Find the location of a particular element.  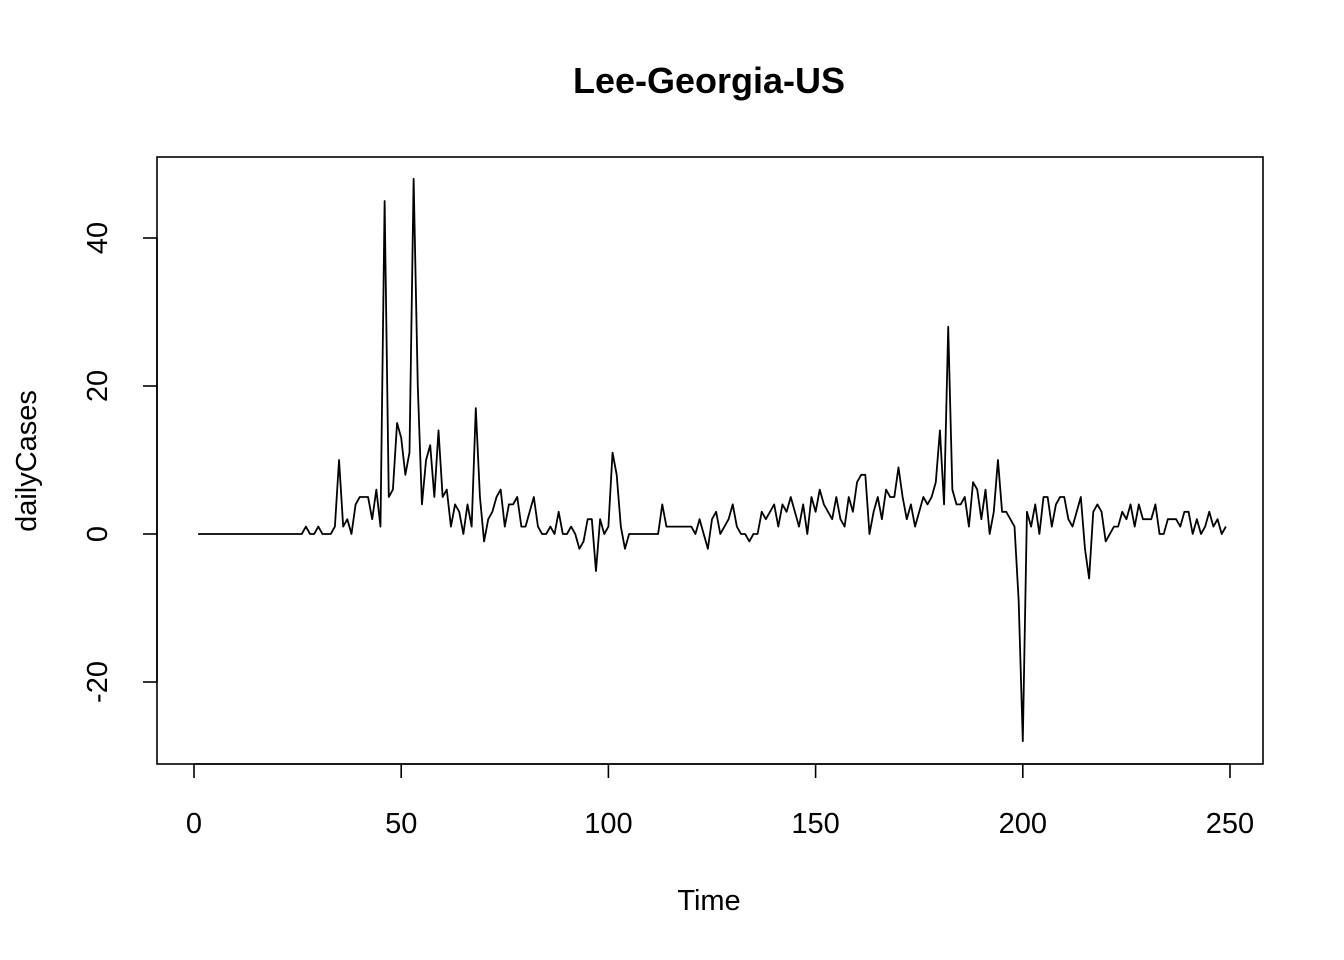

x-tick-label-250: 250 is located at coordinates (1230, 824).